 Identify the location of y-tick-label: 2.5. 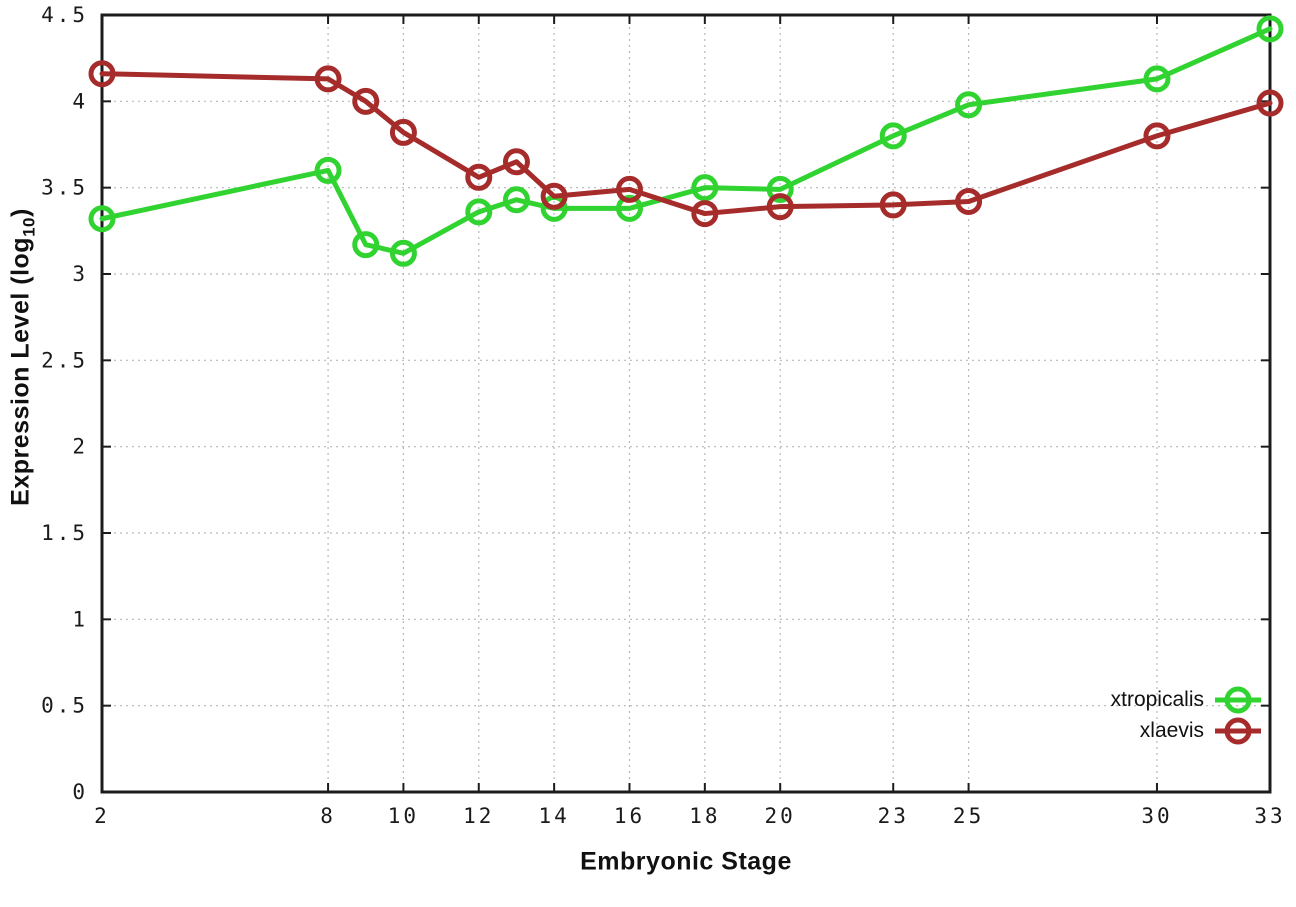
(64, 360).